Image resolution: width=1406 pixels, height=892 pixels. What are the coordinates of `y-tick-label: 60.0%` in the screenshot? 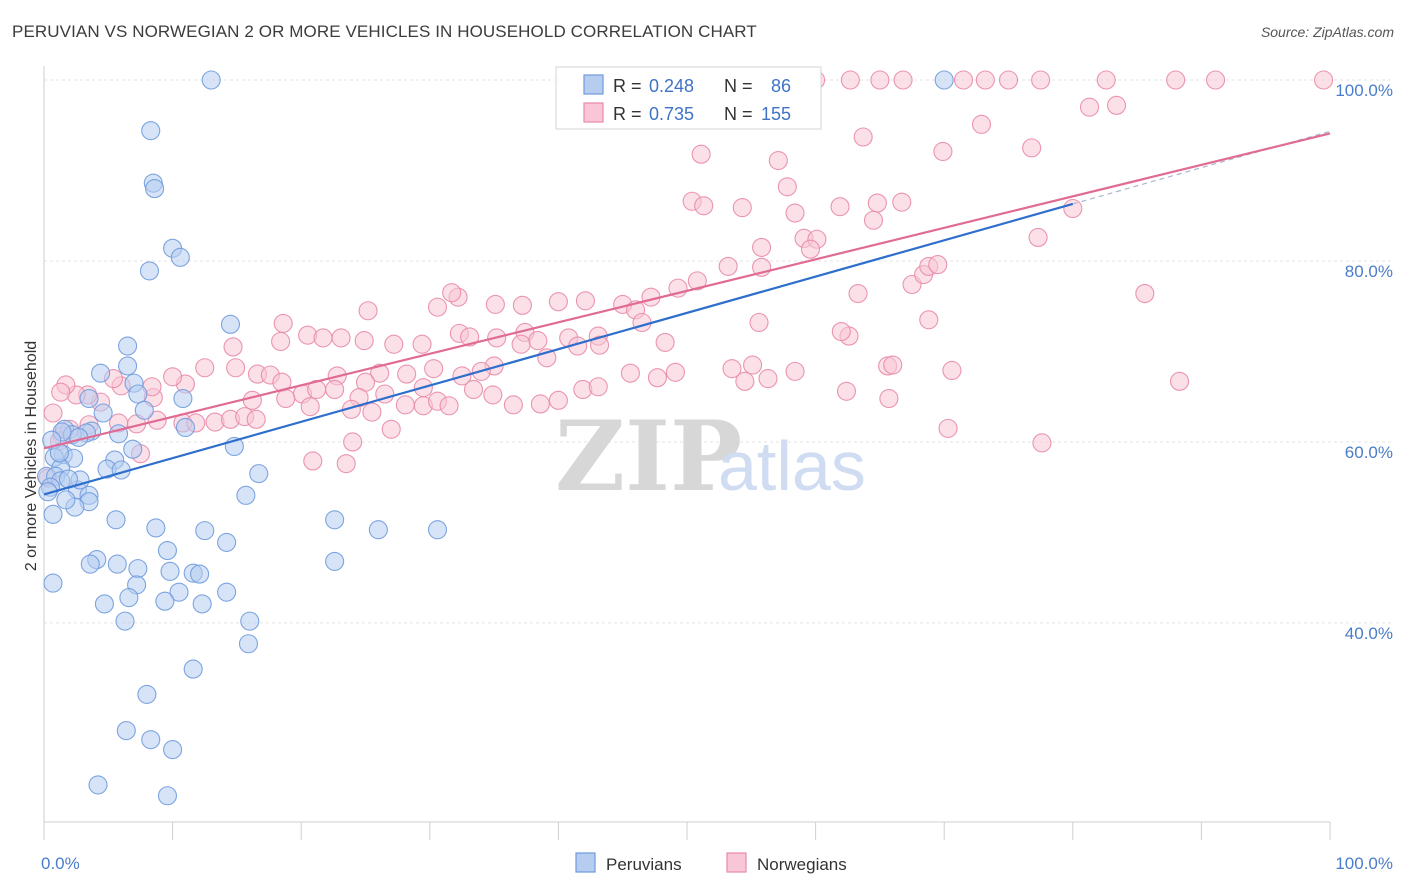 It's located at (1369, 452).